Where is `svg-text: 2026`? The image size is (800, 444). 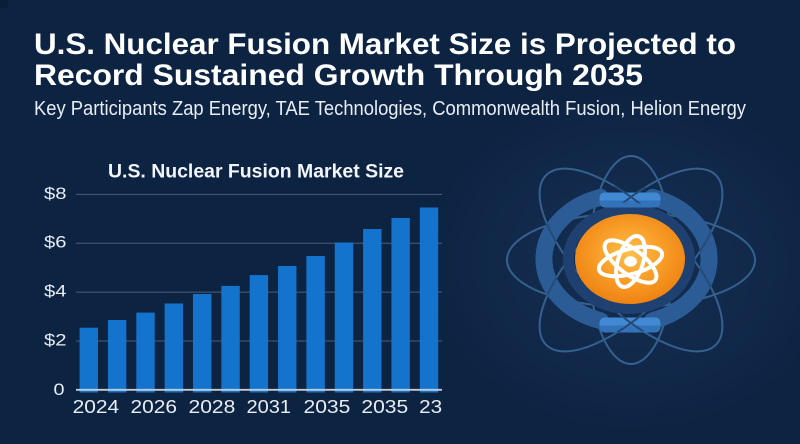 svg-text: 2026 is located at coordinates (154, 407).